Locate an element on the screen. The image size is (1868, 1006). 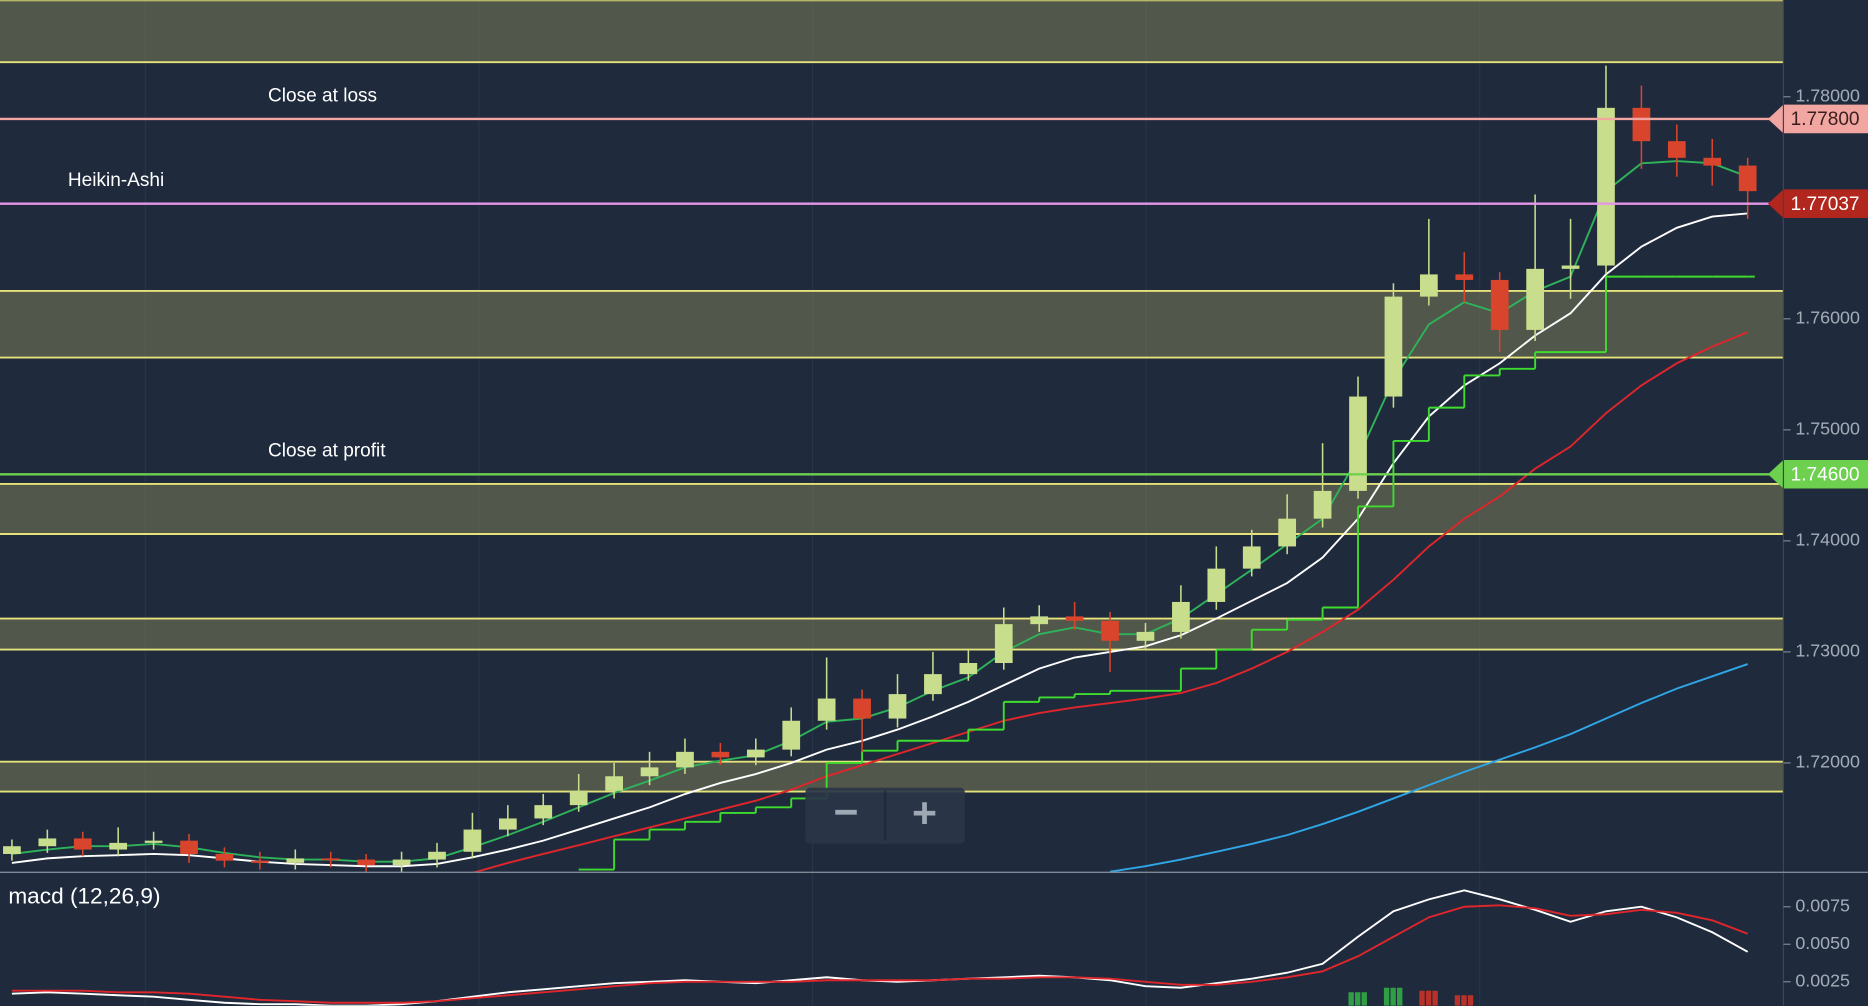
y-tick-label: 1.72000 is located at coordinates (1827, 762).